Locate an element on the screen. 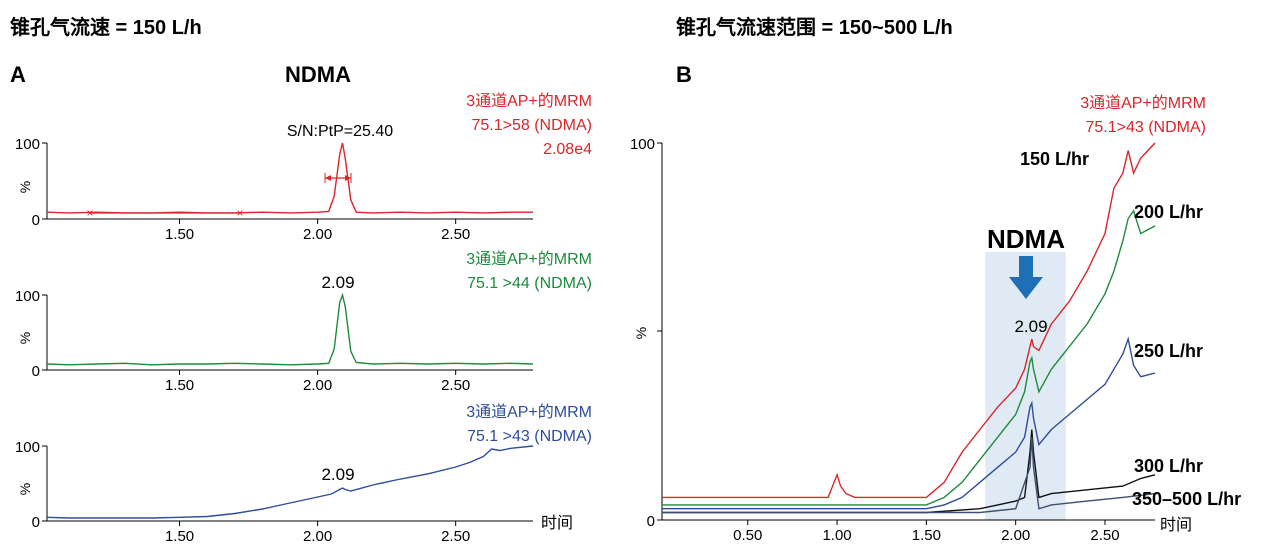 The height and width of the screenshot is (551, 1286). a2-label-line-1: 3通道AP+的MRM is located at coordinates (529, 259).